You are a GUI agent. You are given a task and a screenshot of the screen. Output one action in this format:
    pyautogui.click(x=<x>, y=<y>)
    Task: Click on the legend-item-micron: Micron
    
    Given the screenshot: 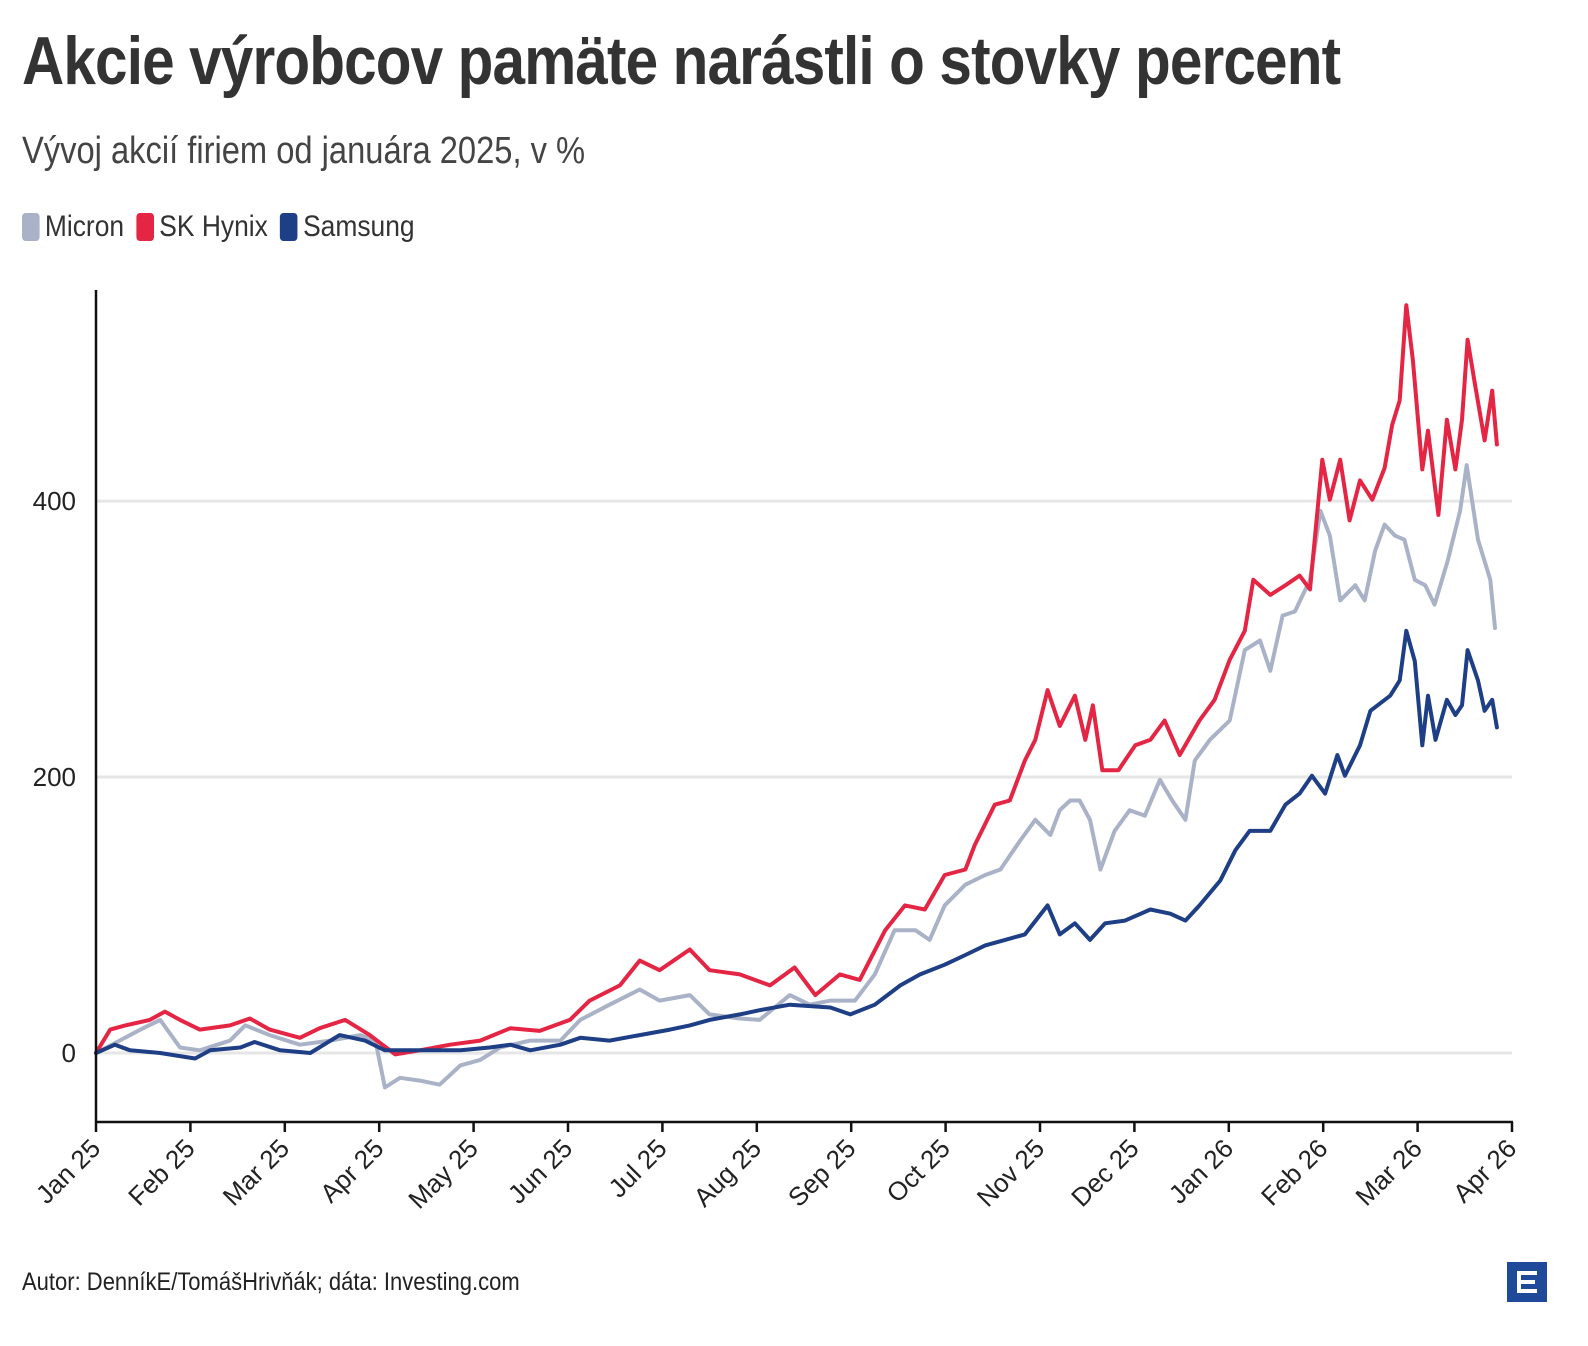 What is the action you would take?
    pyautogui.click(x=73, y=227)
    